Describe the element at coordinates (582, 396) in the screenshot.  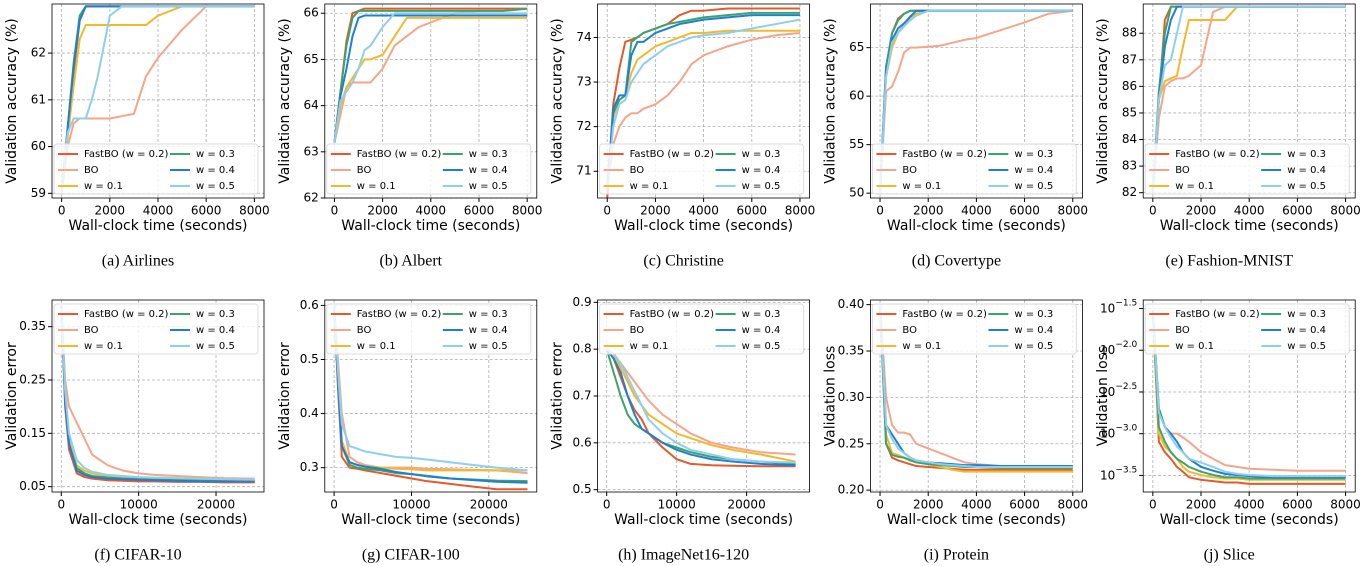
I see `y-tick-label: 0.7` at that location.